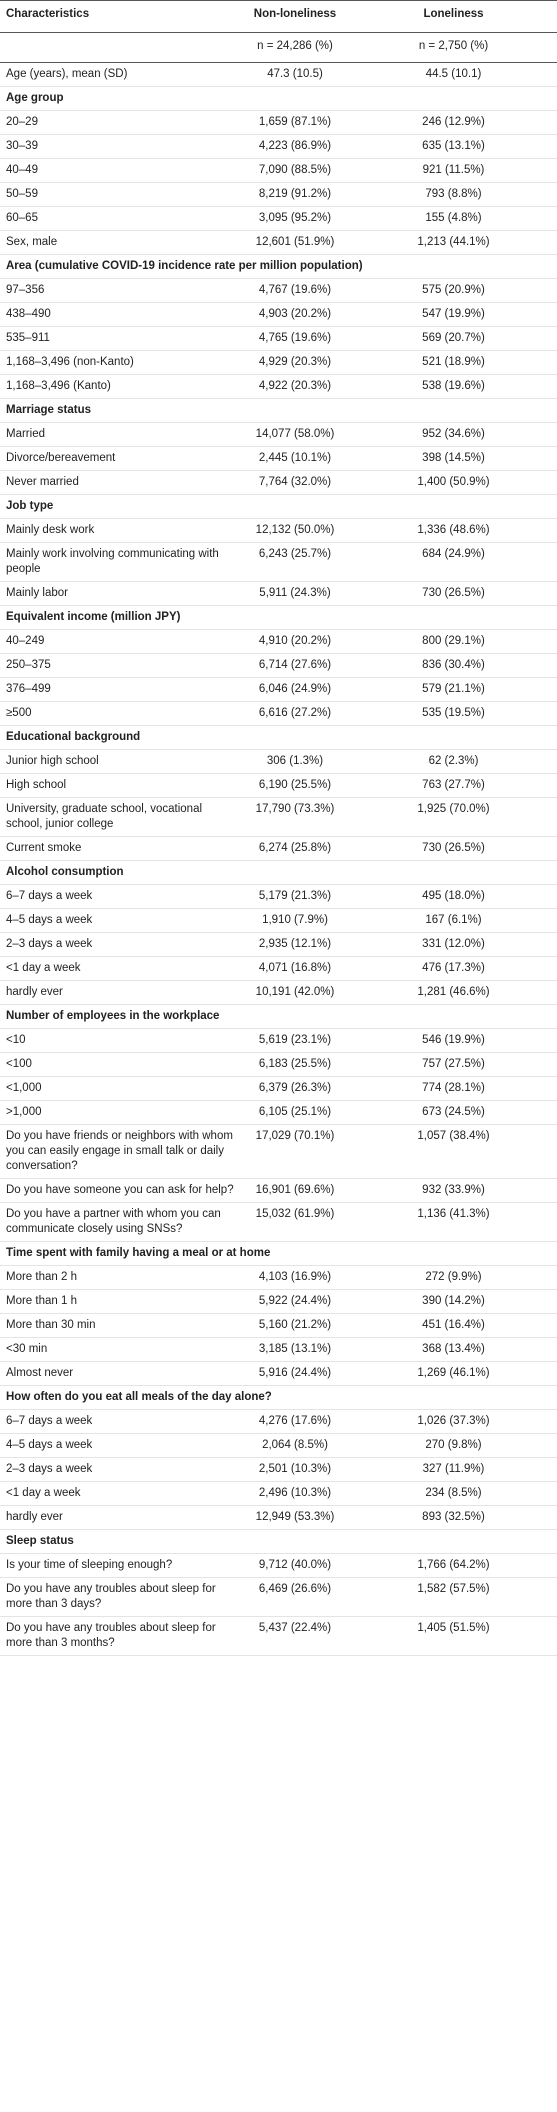 The width and height of the screenshot is (557, 2112). Describe the element at coordinates (453, 1151) in the screenshot. I see `value-cell: 1,057 (38.4%)` at that location.